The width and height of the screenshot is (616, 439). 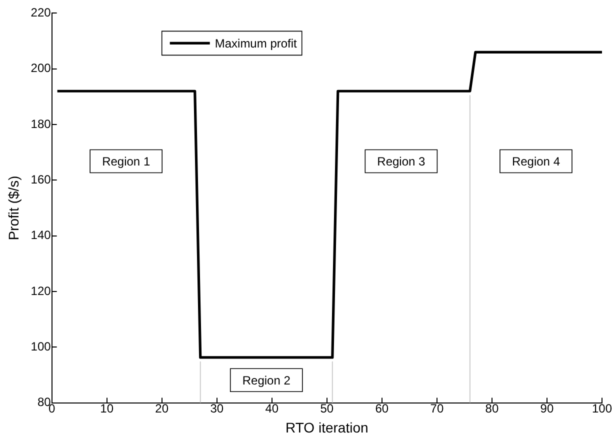 What do you see at coordinates (382, 408) in the screenshot?
I see `x-tick-label: 60` at bounding box center [382, 408].